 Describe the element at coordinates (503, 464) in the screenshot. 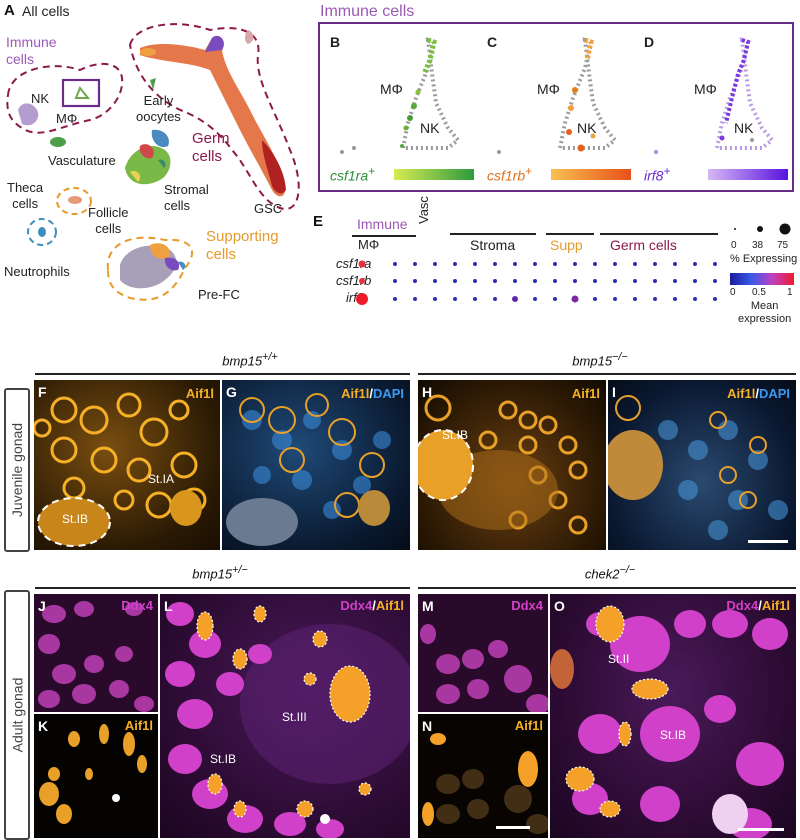

I see `image-h-cells` at that location.